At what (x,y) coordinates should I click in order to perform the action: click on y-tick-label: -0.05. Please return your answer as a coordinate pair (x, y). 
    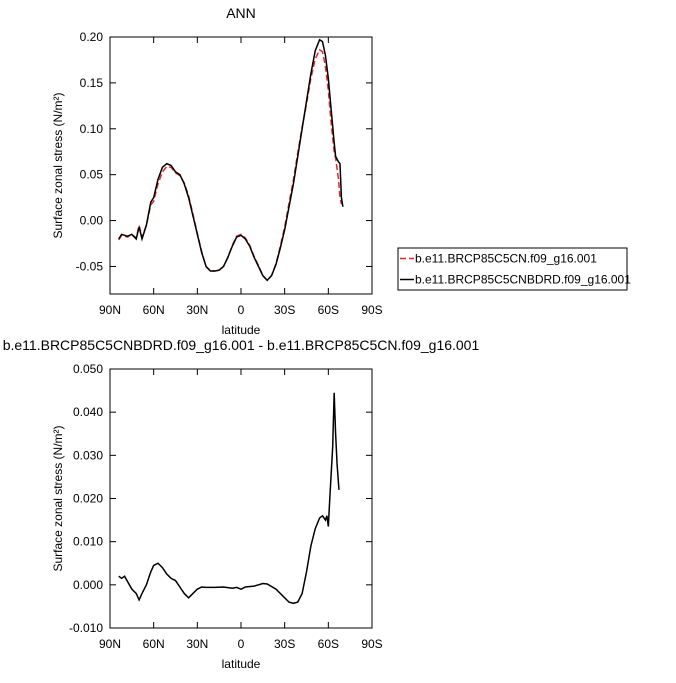
    Looking at the image, I should click on (90, 266).